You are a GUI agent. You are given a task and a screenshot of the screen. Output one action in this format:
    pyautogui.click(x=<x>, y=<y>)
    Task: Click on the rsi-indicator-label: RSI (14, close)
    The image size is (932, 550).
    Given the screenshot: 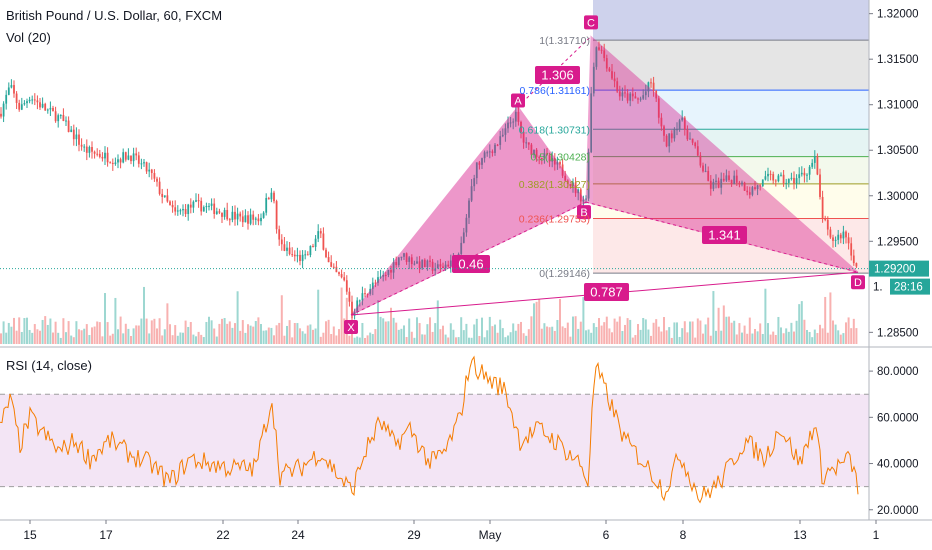 What is the action you would take?
    pyautogui.click(x=49, y=365)
    